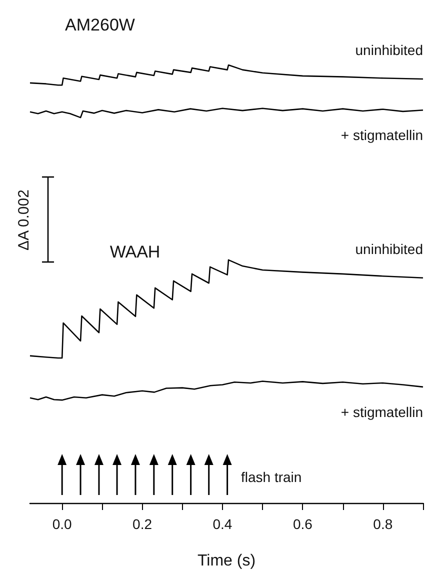 This screenshot has height=579, width=426. Describe the element at coordinates (24, 220) in the screenshot. I see `annotation: ΔA 0.002` at that location.